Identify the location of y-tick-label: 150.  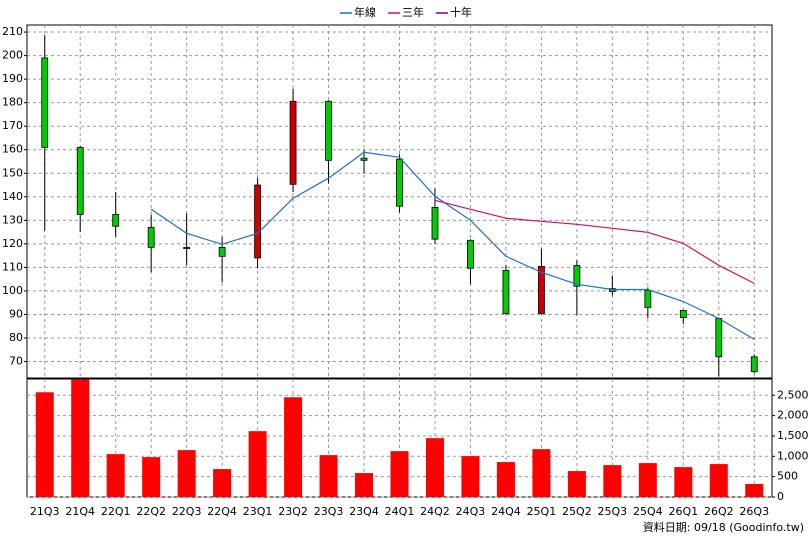
(12, 172).